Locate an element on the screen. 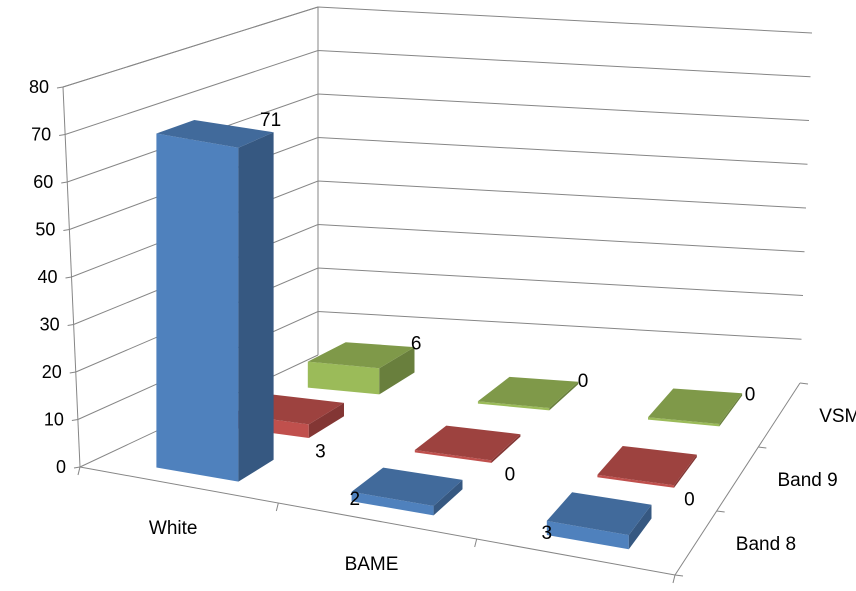  bar-vsm-white is located at coordinates (361, 368).